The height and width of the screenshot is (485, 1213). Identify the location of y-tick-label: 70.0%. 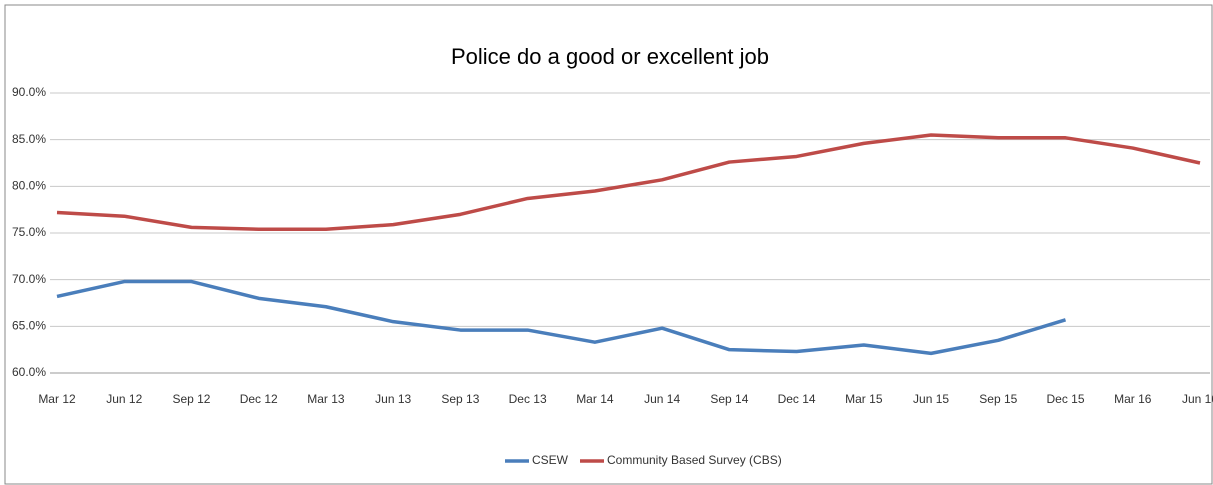
(29, 279).